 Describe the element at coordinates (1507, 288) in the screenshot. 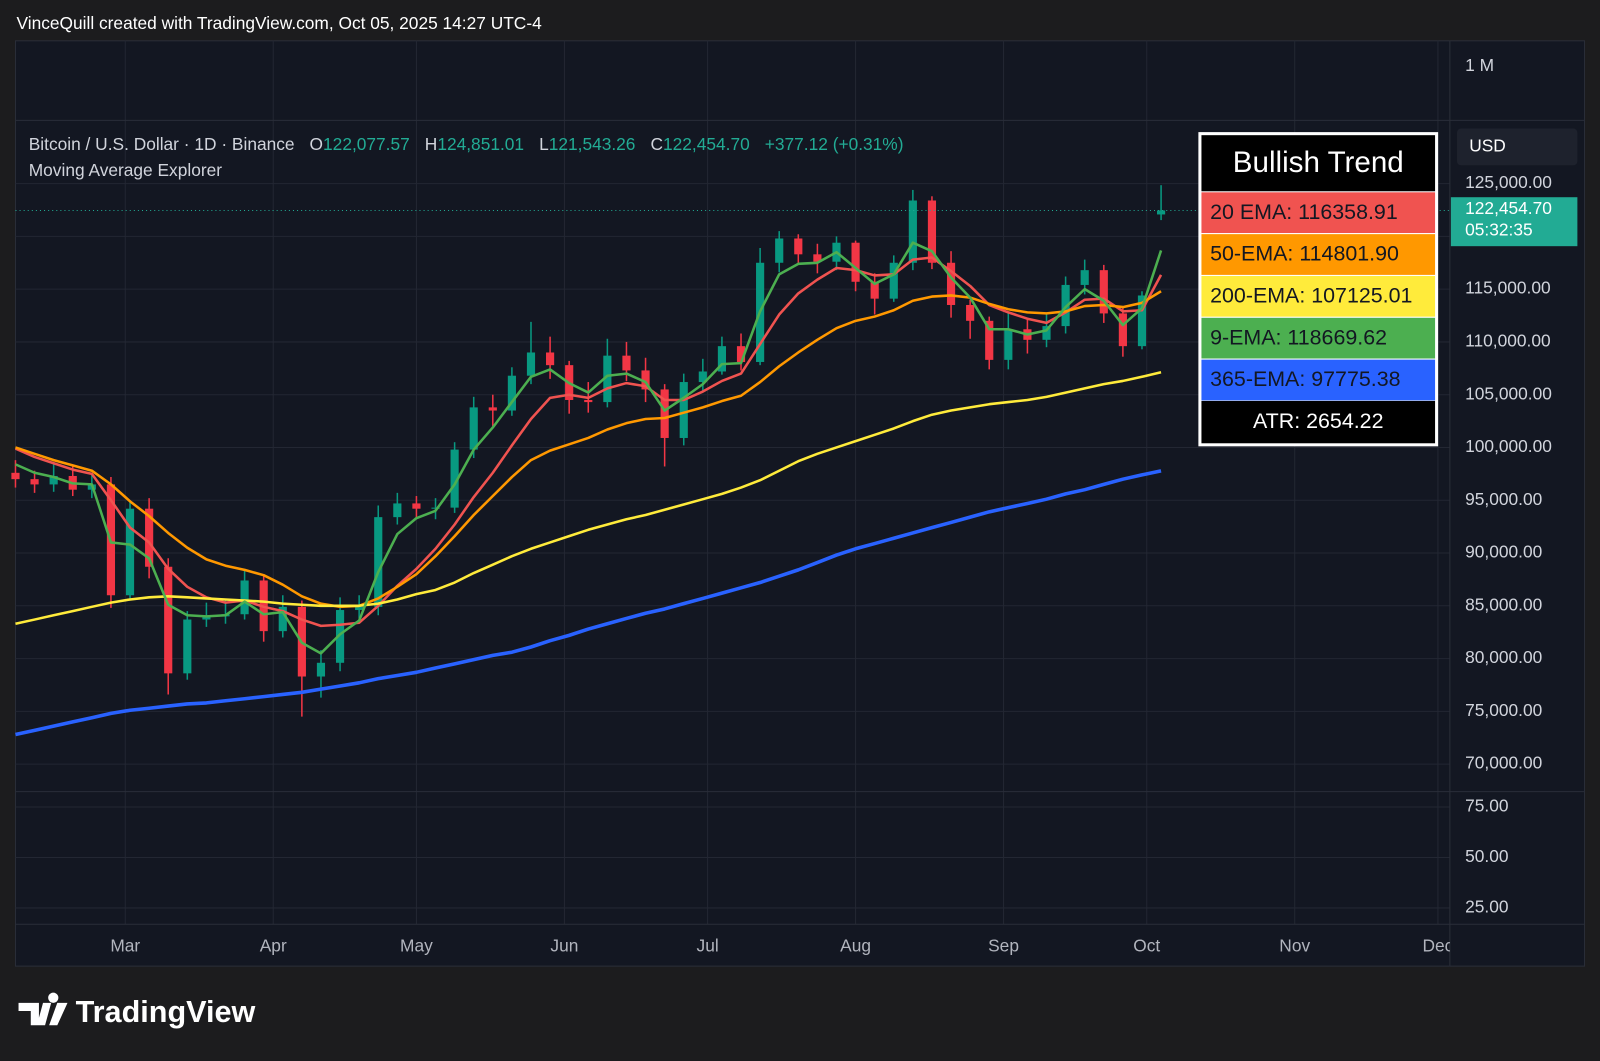

I see `y-tick-label: 115,000.00` at that location.